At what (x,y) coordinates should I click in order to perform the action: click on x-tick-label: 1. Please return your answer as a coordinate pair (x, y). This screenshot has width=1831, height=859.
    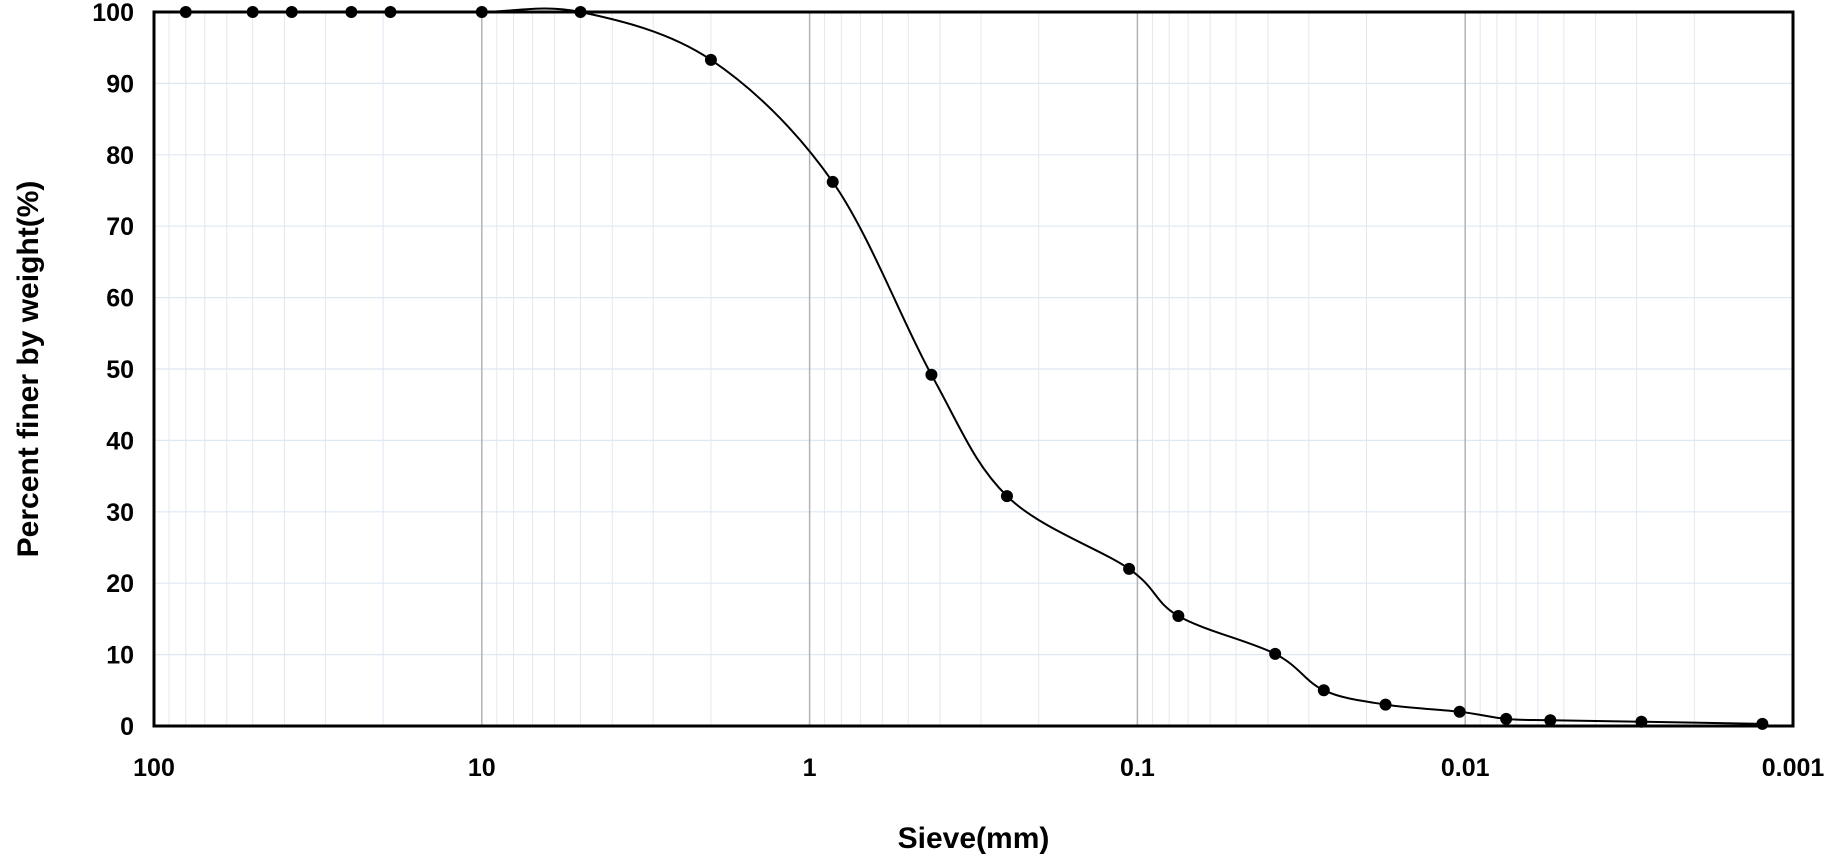
    Looking at the image, I should click on (810, 768).